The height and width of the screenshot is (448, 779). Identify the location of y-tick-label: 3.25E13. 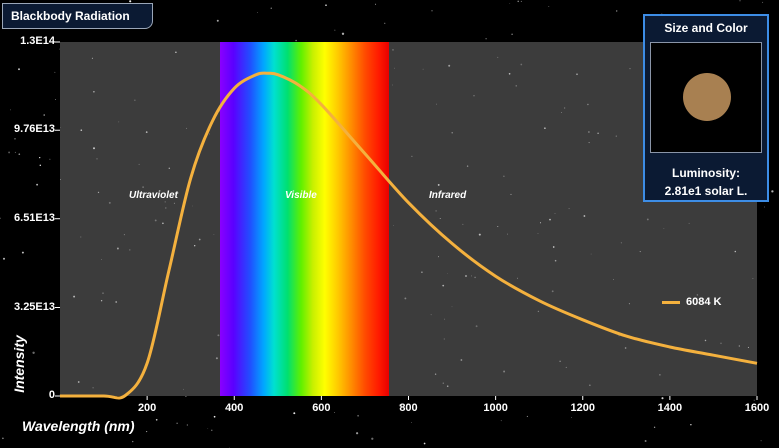
(34, 306).